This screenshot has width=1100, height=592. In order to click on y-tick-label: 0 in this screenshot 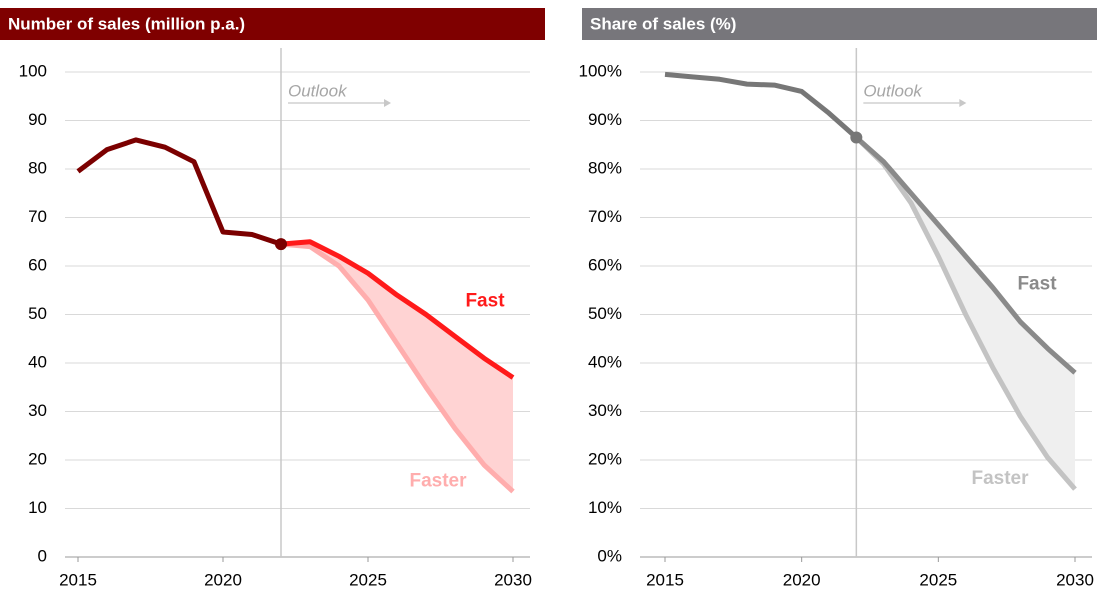, I will do `click(42, 555)`.